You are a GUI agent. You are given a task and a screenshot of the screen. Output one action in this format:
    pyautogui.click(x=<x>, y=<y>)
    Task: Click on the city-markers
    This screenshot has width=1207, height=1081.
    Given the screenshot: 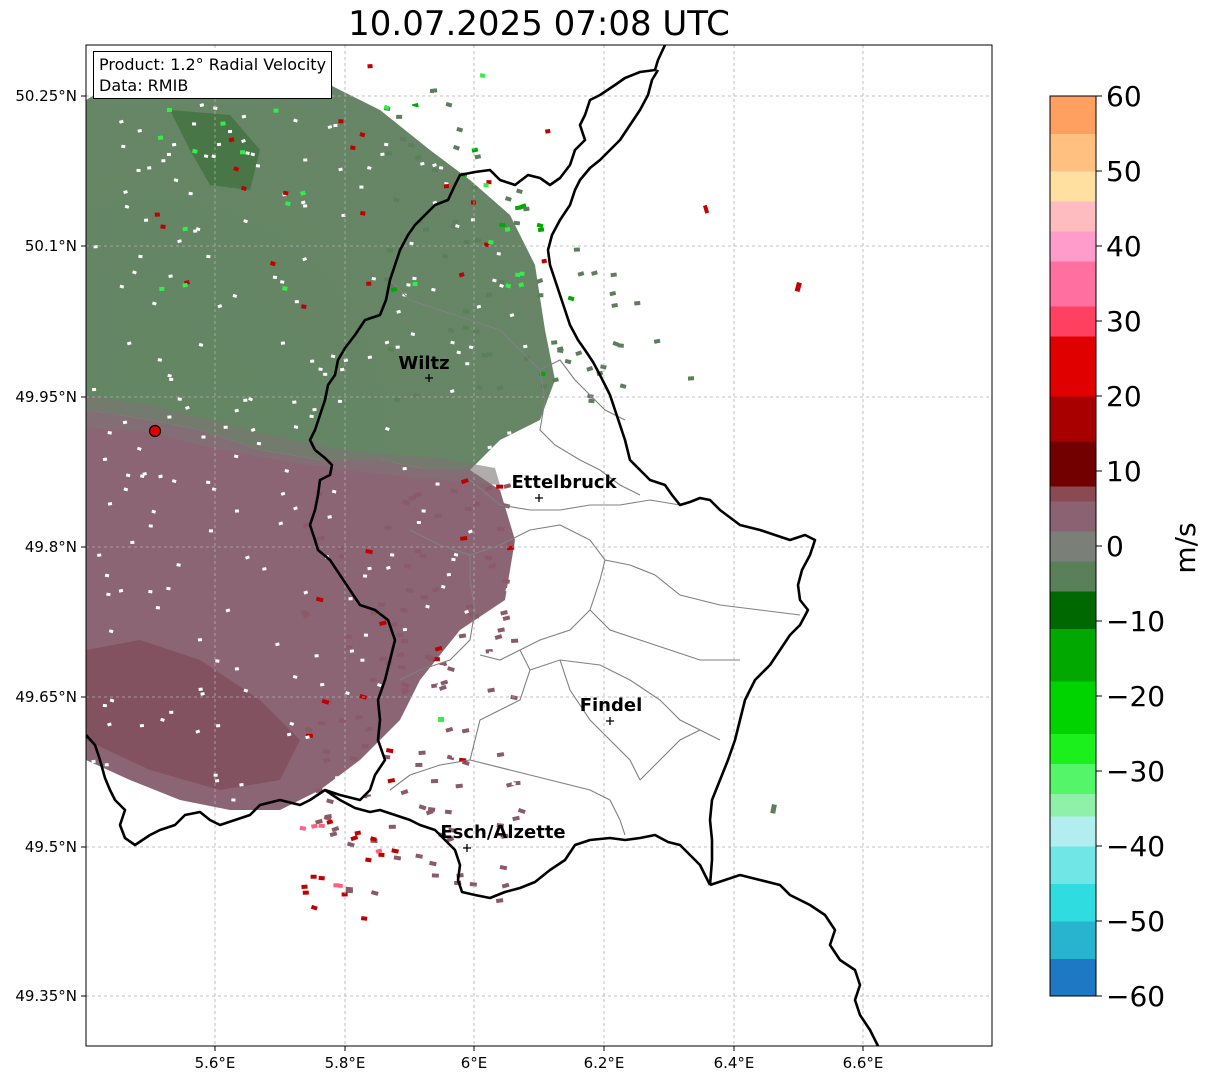 What is the action you would take?
    pyautogui.click(x=519, y=613)
    